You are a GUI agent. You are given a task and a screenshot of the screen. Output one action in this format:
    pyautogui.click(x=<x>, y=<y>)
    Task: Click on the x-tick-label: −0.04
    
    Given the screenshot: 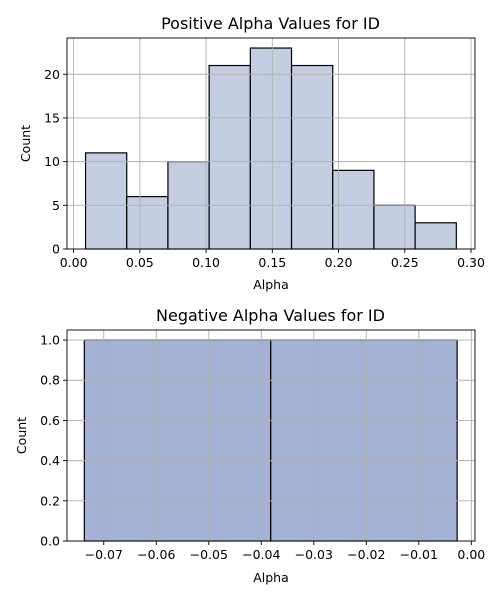 What is the action you would take?
    pyautogui.click(x=261, y=554)
    